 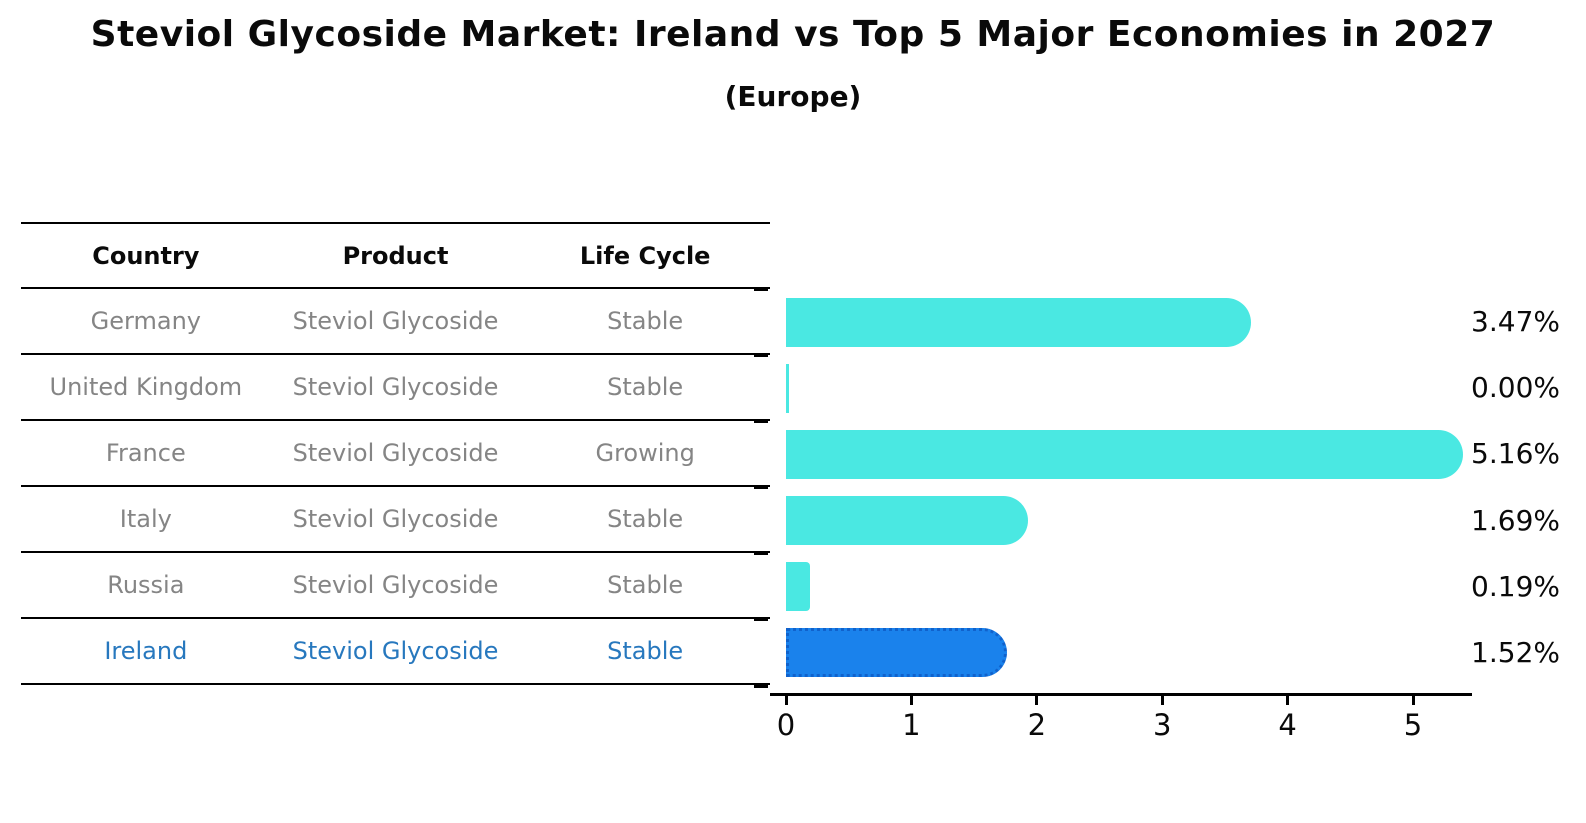 I want to click on value-label: 1.69%, so click(x=1515, y=520).